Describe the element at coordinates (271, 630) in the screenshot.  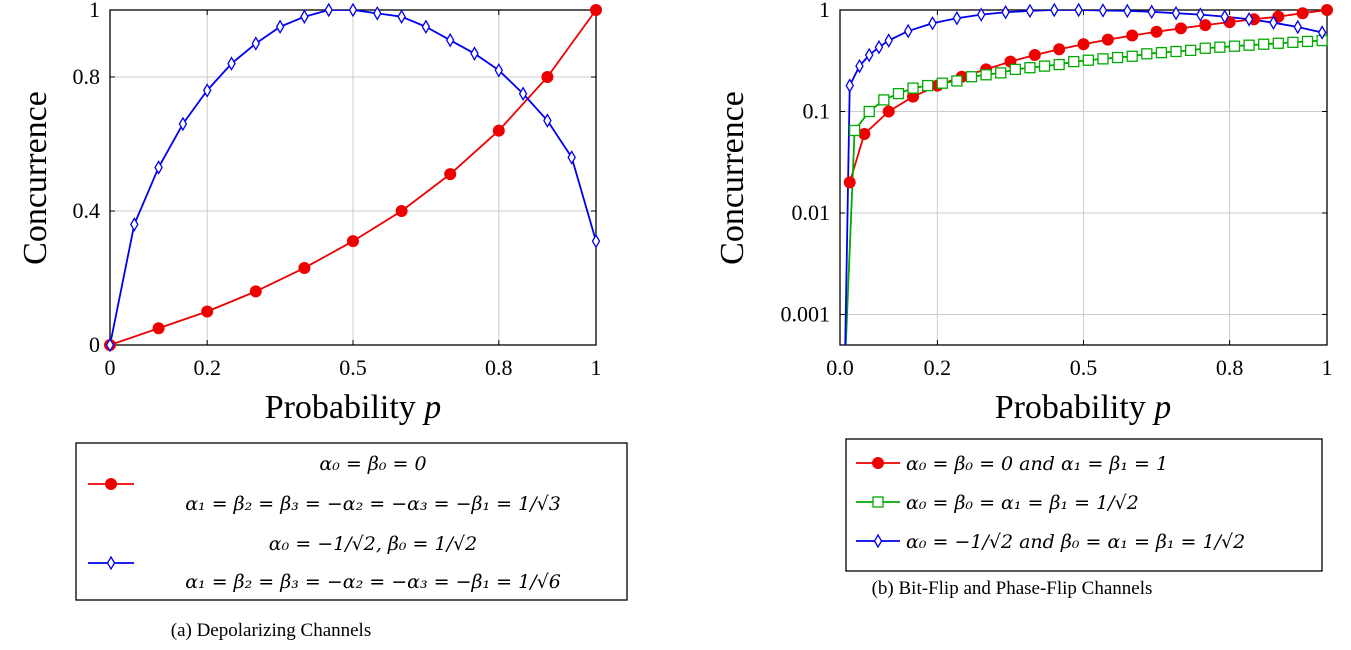
I see `caption-a: (a) Depolarizing Channels` at that location.